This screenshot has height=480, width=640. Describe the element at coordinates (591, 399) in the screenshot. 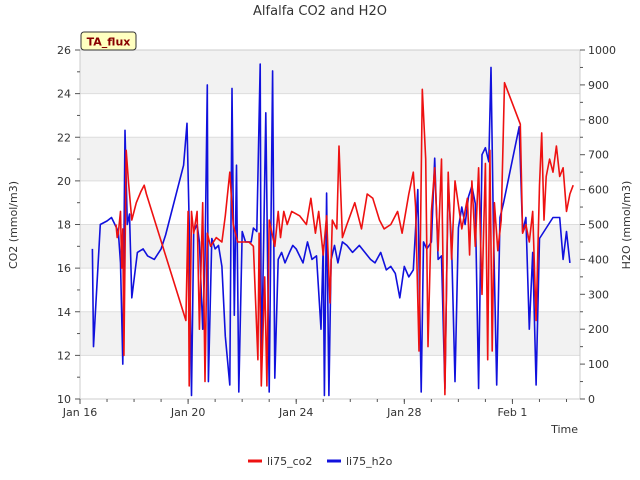

I see `right-tick-label: 0` at that location.